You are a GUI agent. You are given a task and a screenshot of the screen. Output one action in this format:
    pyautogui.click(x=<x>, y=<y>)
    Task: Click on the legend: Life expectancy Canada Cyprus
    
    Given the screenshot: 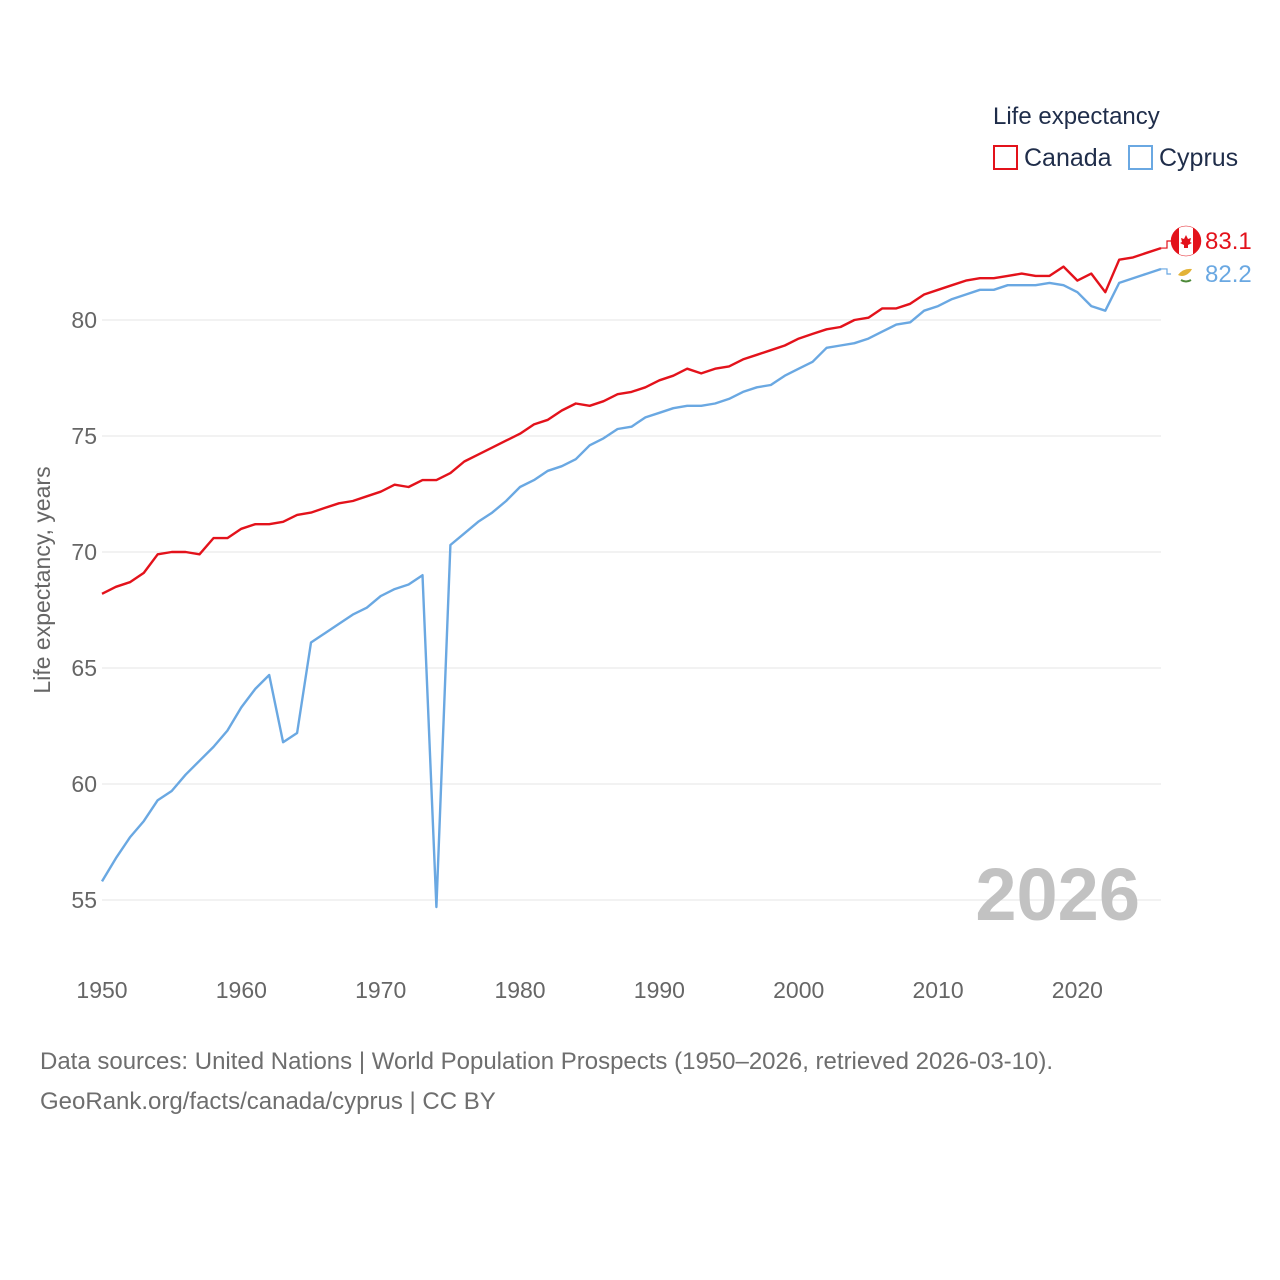 What is the action you would take?
    pyautogui.click(x=1115, y=137)
    